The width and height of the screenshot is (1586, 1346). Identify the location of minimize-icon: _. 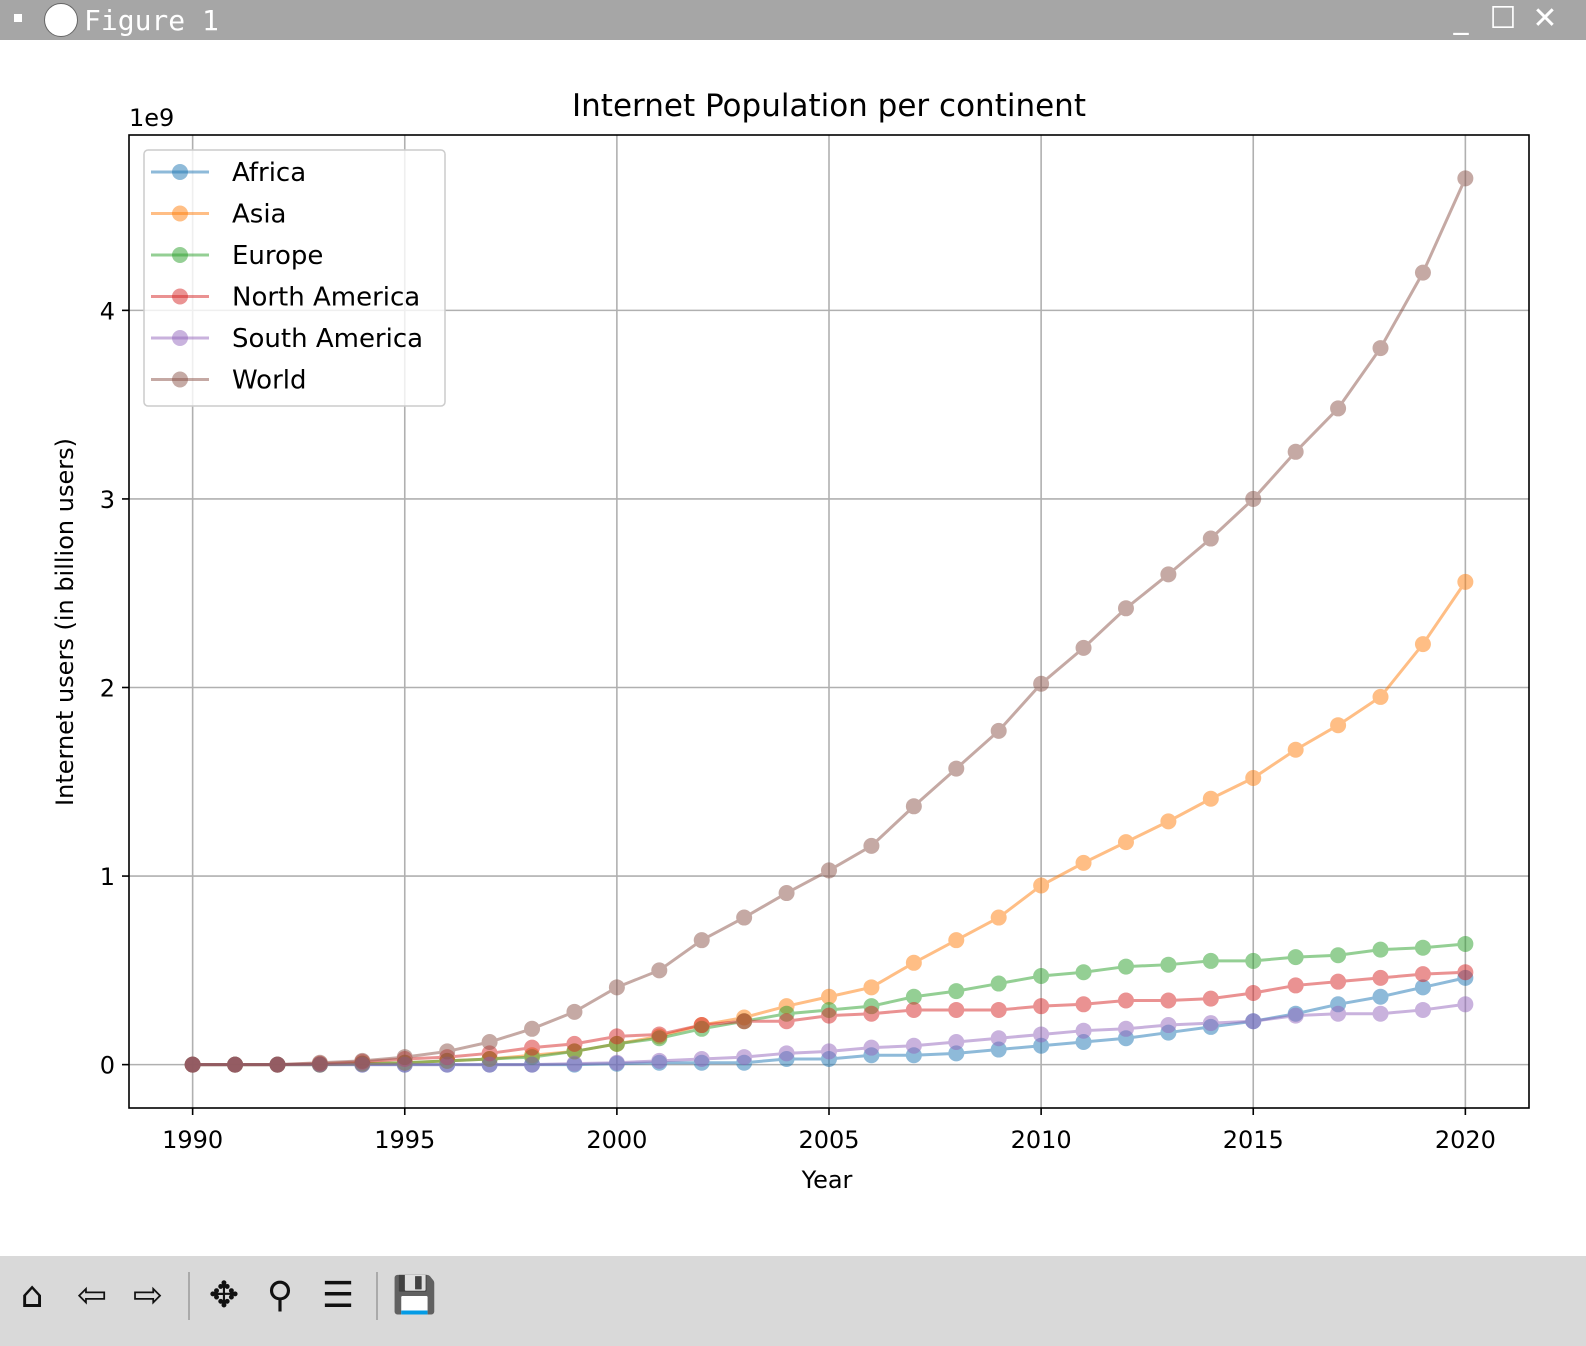
(1461, 18).